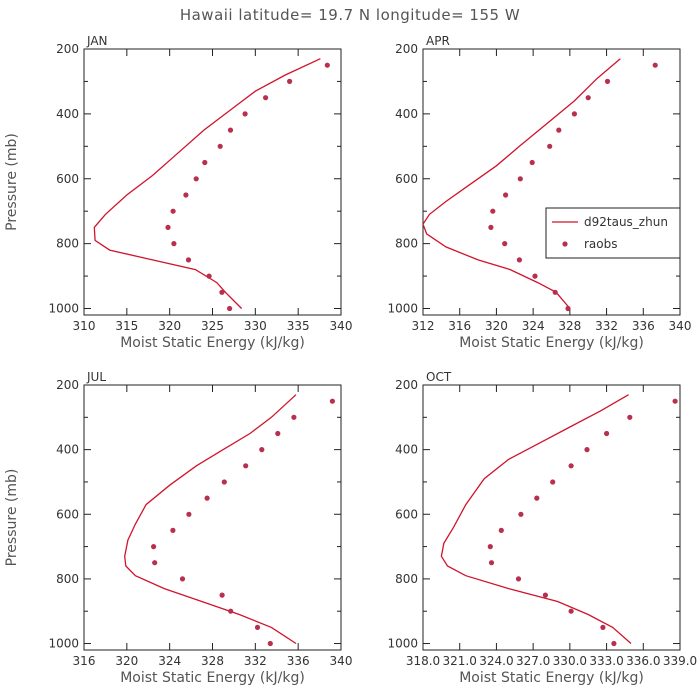 This screenshot has width=700, height=700. What do you see at coordinates (212, 661) in the screenshot?
I see `x-tick-label: 328` at bounding box center [212, 661].